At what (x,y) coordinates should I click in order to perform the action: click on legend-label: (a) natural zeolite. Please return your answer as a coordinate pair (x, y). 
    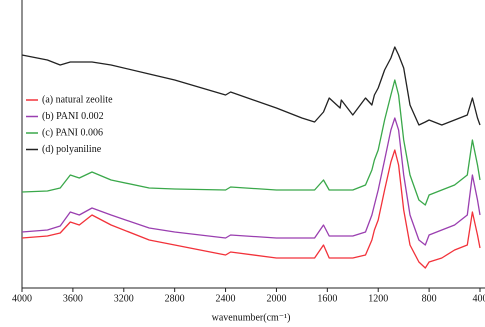
    Looking at the image, I should click on (77, 99).